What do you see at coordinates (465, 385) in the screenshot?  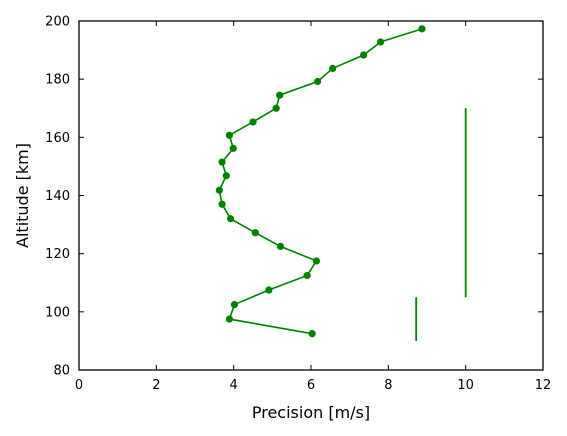 I see `x-tick-label: 10` at bounding box center [465, 385].